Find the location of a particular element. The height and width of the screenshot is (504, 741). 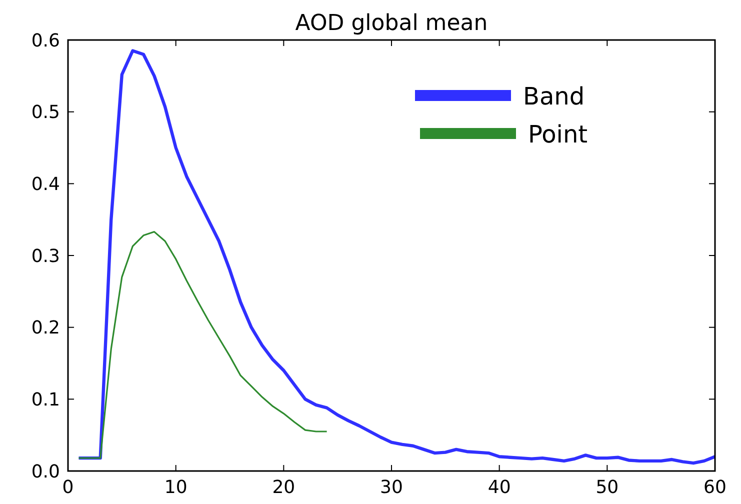

y-tick-label: 0.1 is located at coordinates (45, 399).